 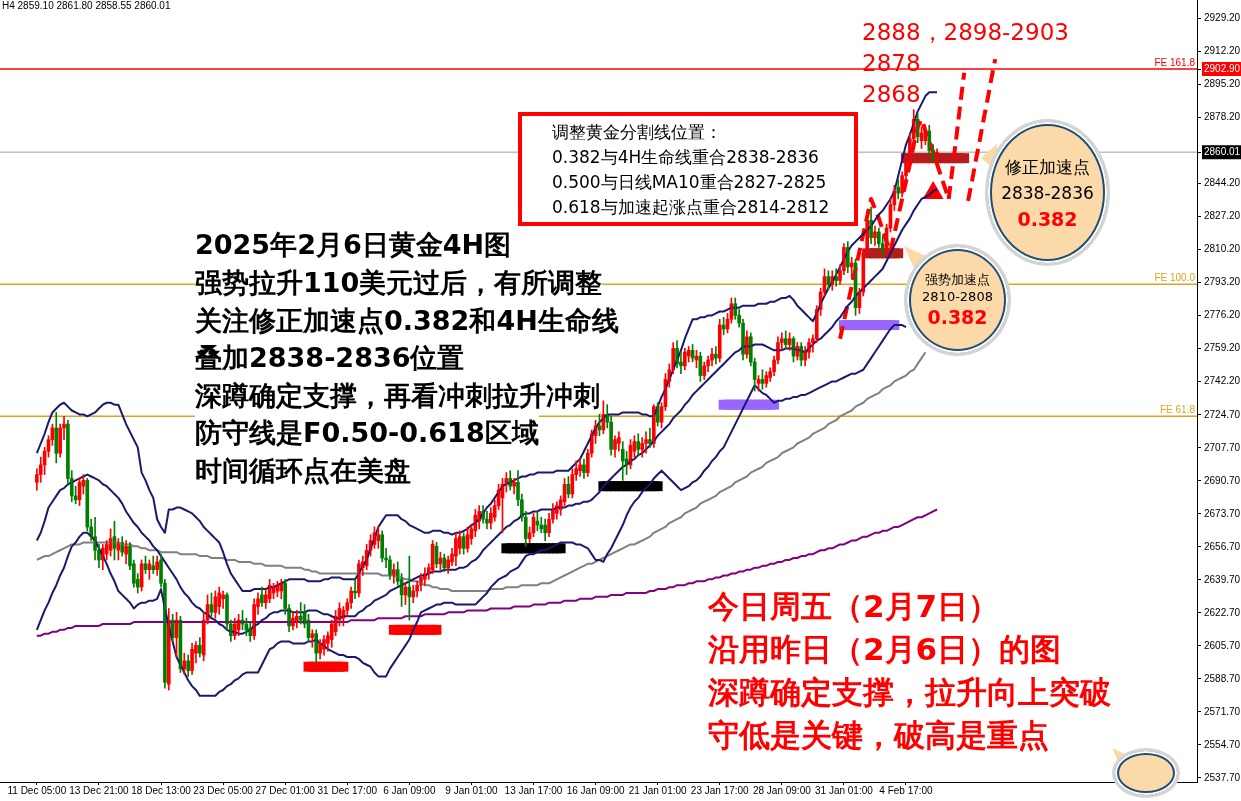 I want to click on y-tick-label: 2537.70, so click(x=1222, y=777).